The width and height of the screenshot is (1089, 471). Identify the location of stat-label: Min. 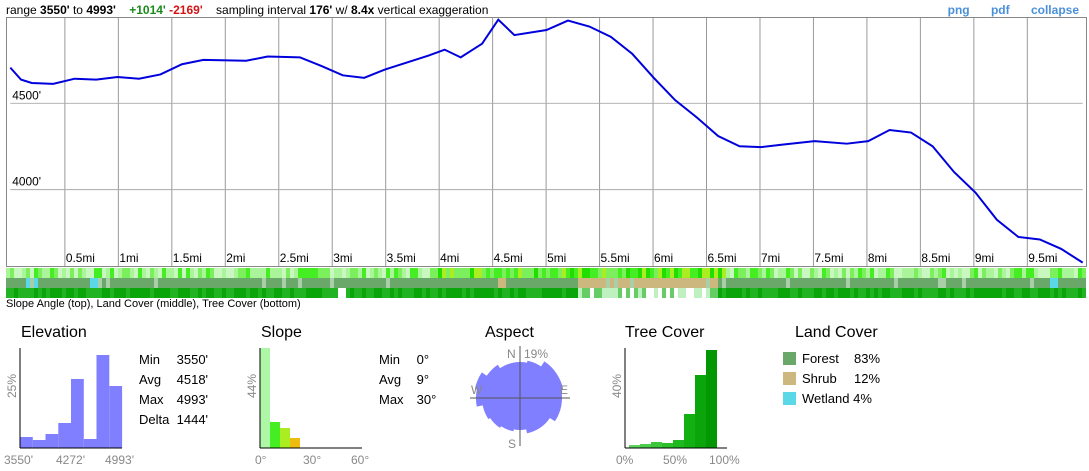
(389, 359).